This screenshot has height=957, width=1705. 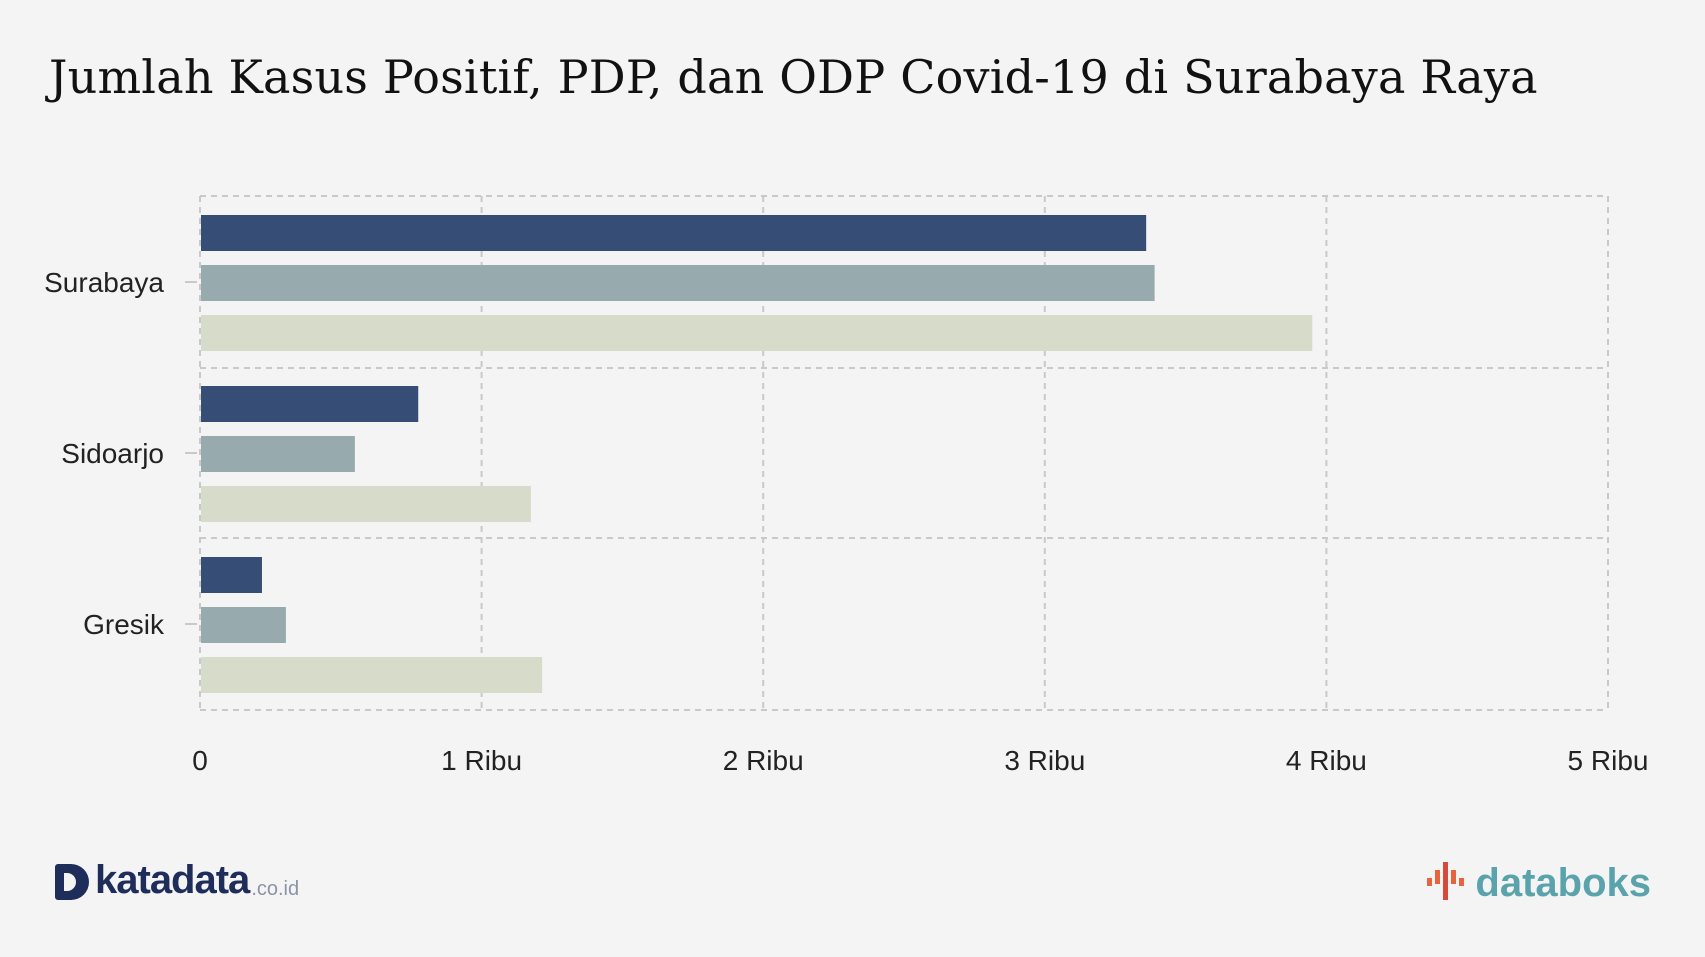 What do you see at coordinates (1446, 881) in the screenshot?
I see `databoks-logo-icon` at bounding box center [1446, 881].